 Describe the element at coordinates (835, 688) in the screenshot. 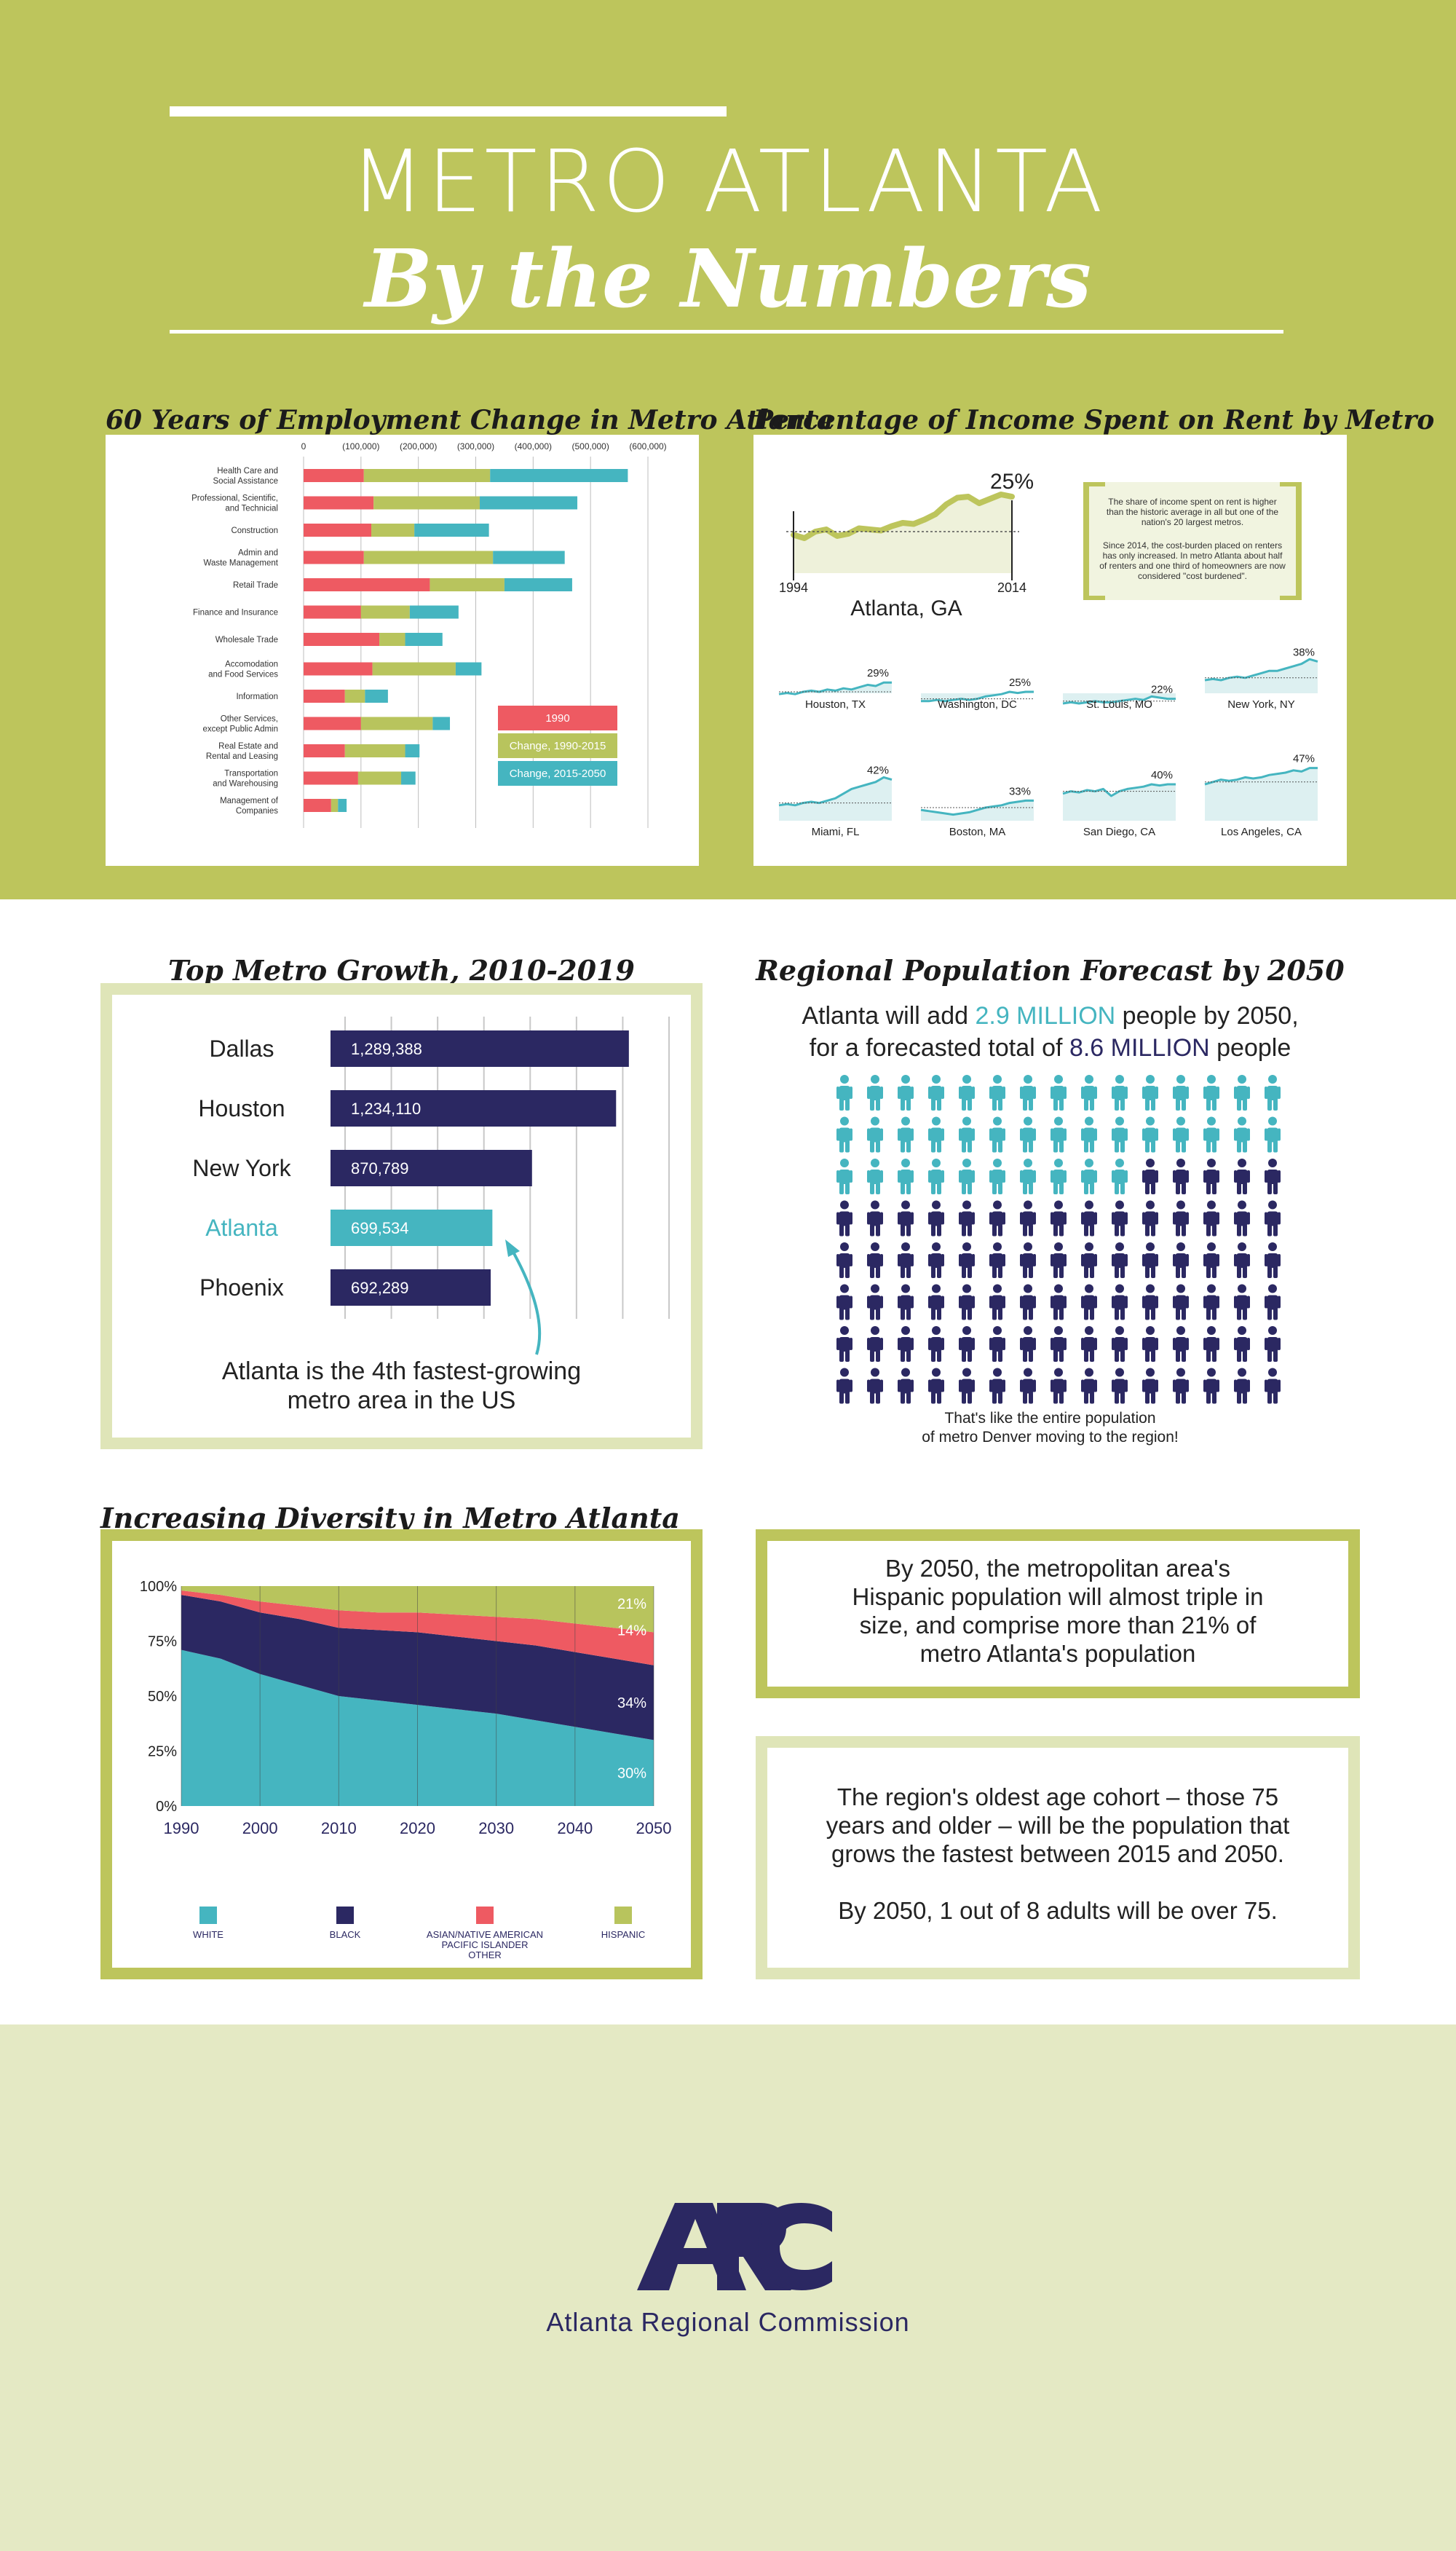

I see `rent-small-line` at that location.